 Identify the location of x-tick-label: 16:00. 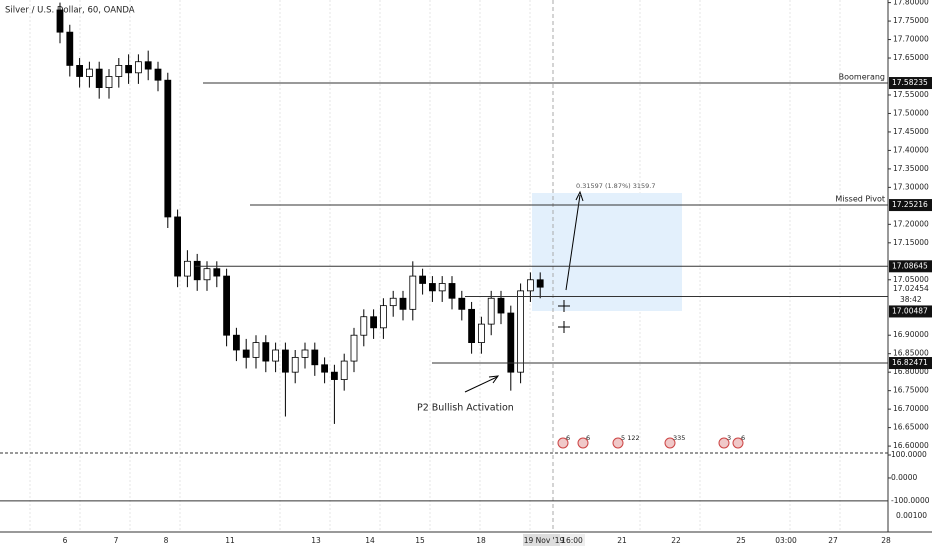
(572, 540).